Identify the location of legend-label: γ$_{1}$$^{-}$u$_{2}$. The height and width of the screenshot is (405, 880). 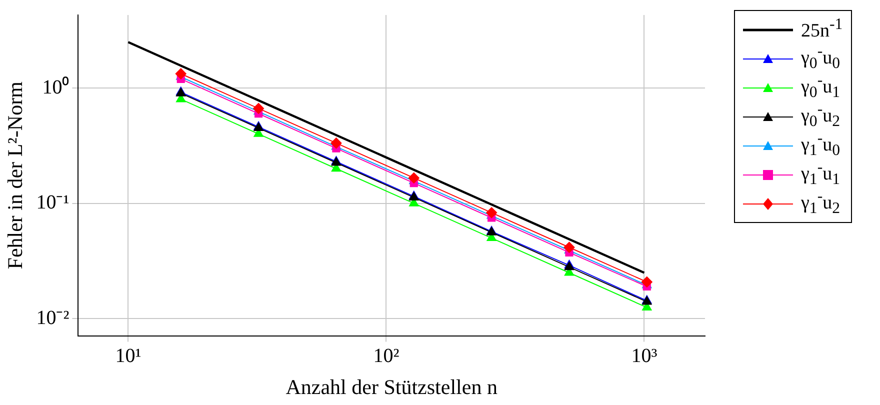
(820, 203).